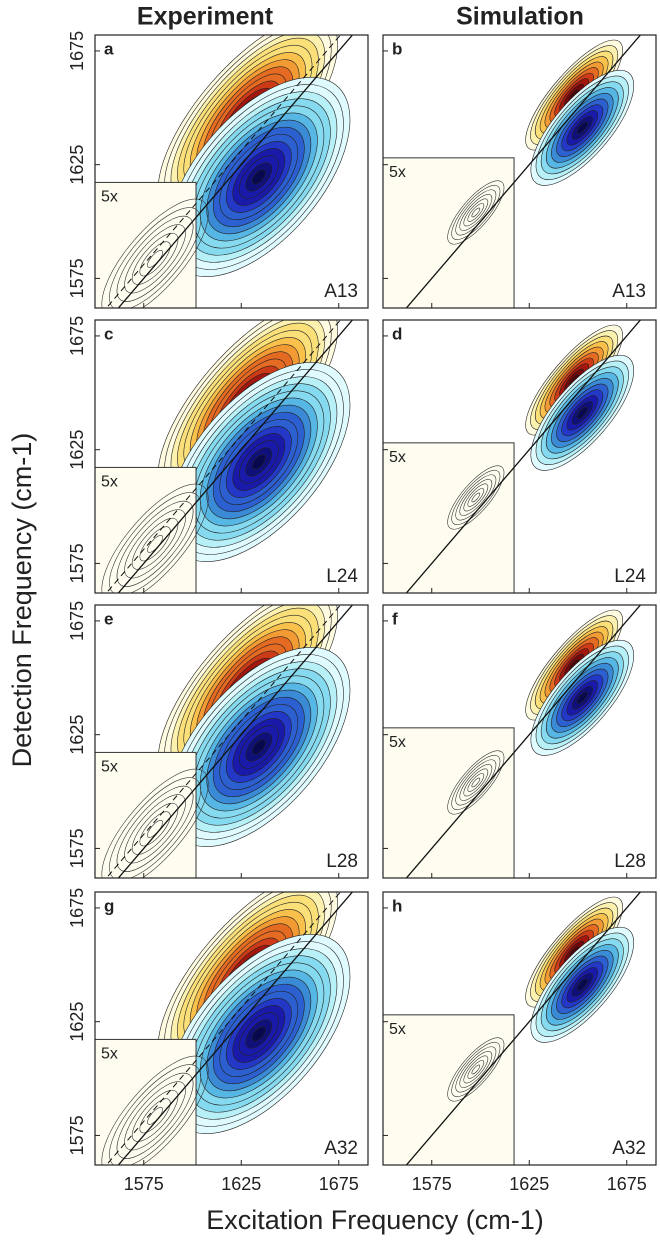 The width and height of the screenshot is (660, 1248). I want to click on sample-label: A13, so click(341, 291).